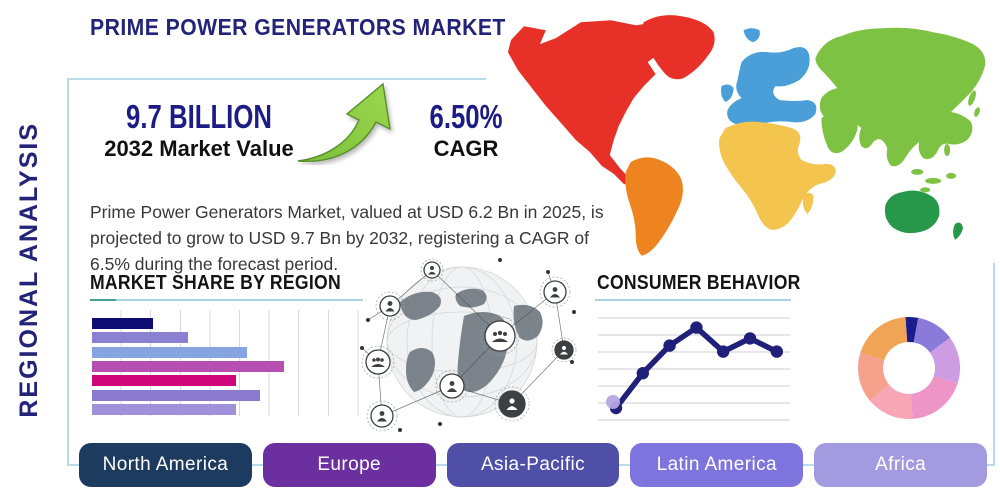 This screenshot has height=500, width=1000. What do you see at coordinates (727, 93) in the screenshot?
I see `map-uk` at bounding box center [727, 93].